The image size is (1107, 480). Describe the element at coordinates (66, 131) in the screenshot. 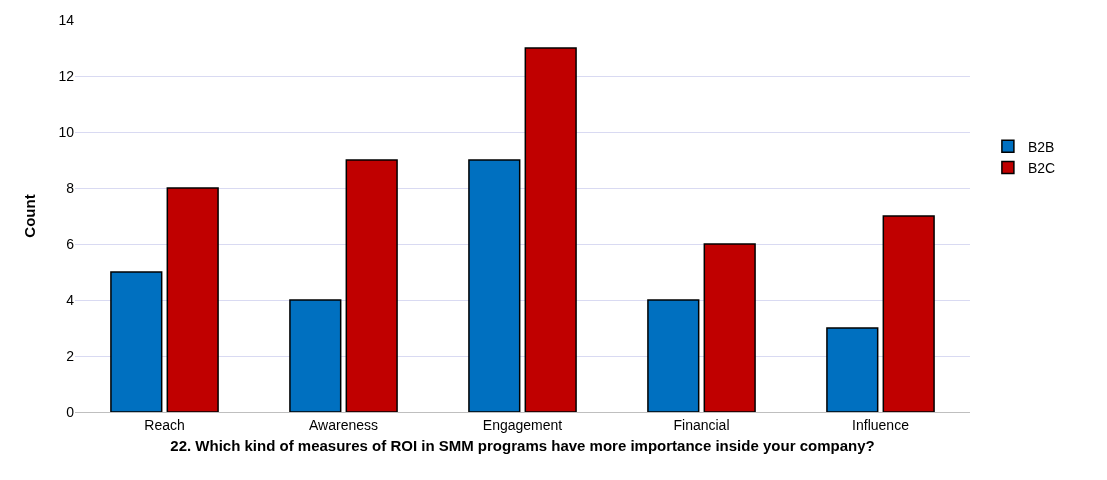

I see `y-tick-label: 10` at that location.